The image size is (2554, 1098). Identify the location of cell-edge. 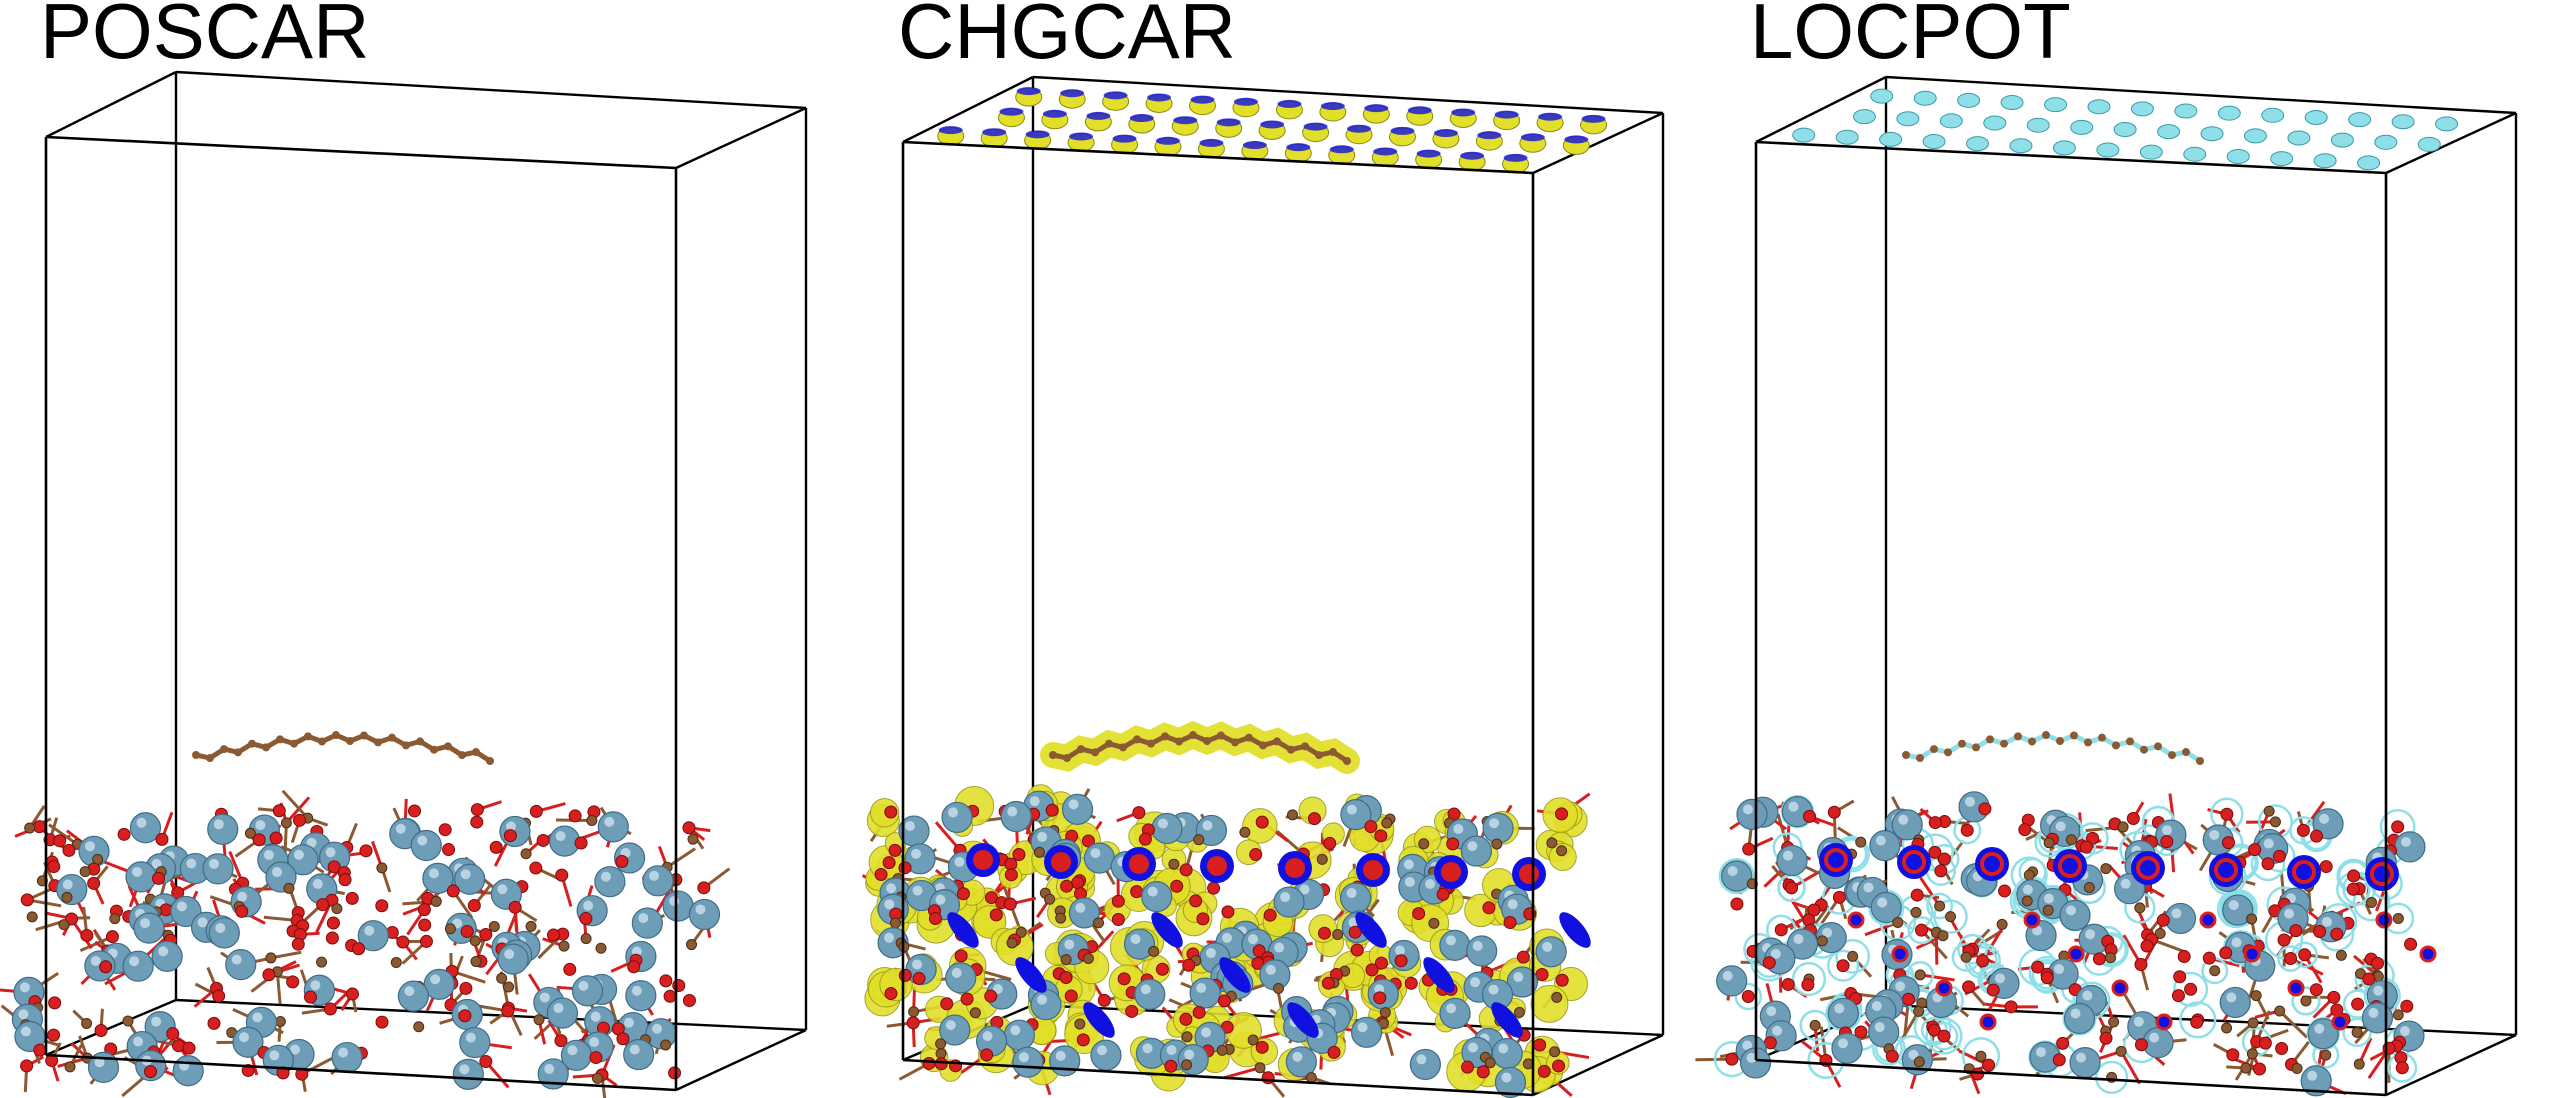
(111, 1027).